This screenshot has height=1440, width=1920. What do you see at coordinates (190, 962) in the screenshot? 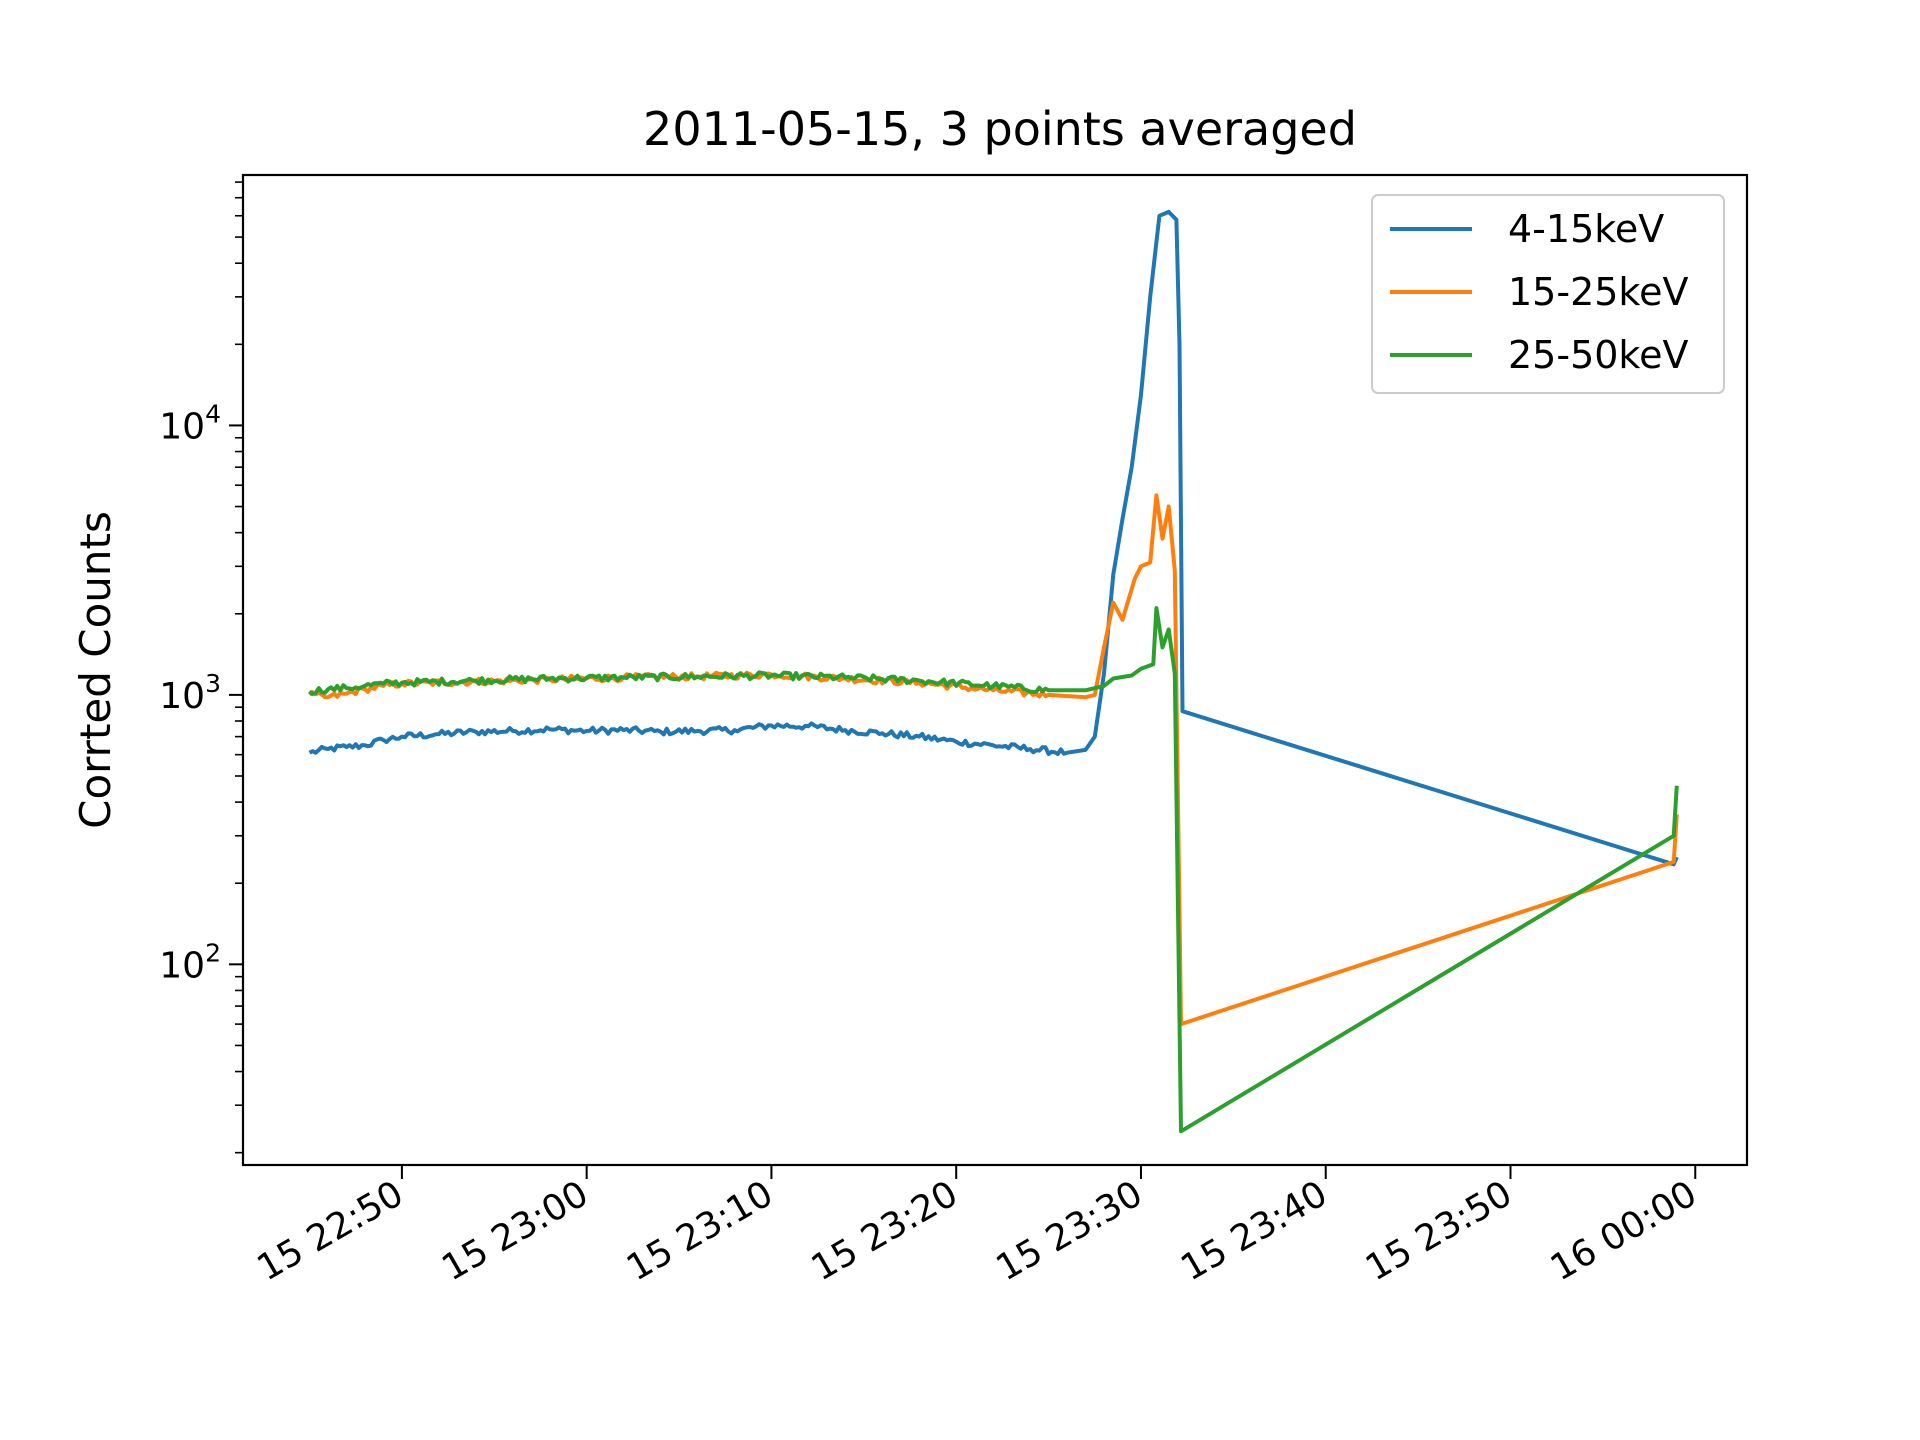
I see `y-tick-label-0: 10²` at bounding box center [190, 962].